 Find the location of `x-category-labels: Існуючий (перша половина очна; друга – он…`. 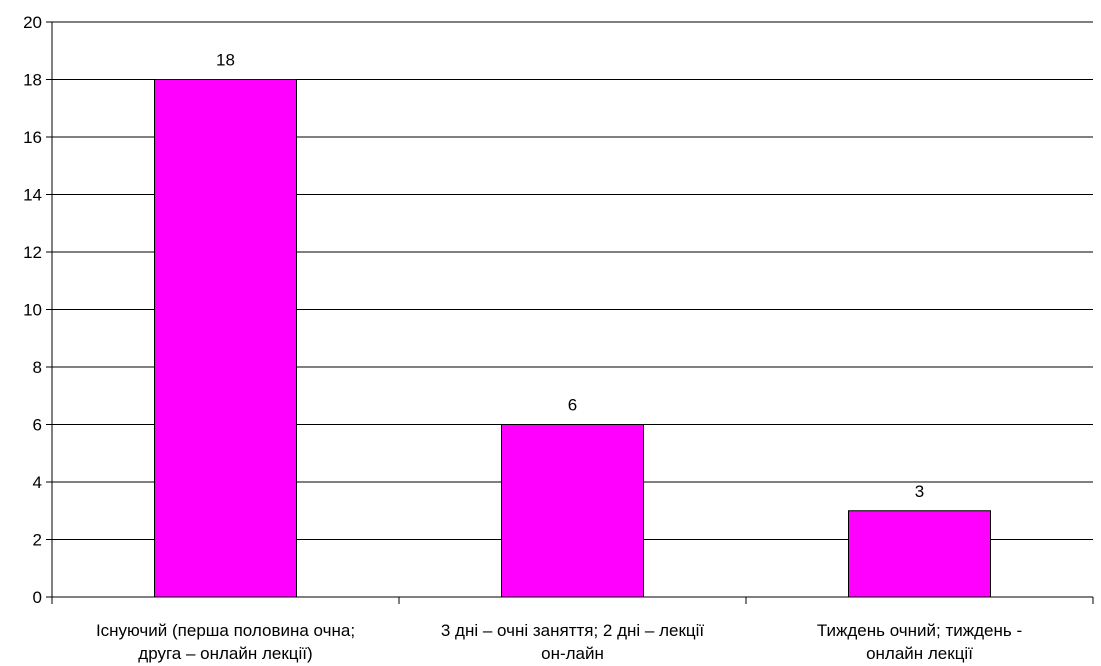

x-category-labels: Існуючий (перша половина очна; друга – он… is located at coordinates (559, 642).